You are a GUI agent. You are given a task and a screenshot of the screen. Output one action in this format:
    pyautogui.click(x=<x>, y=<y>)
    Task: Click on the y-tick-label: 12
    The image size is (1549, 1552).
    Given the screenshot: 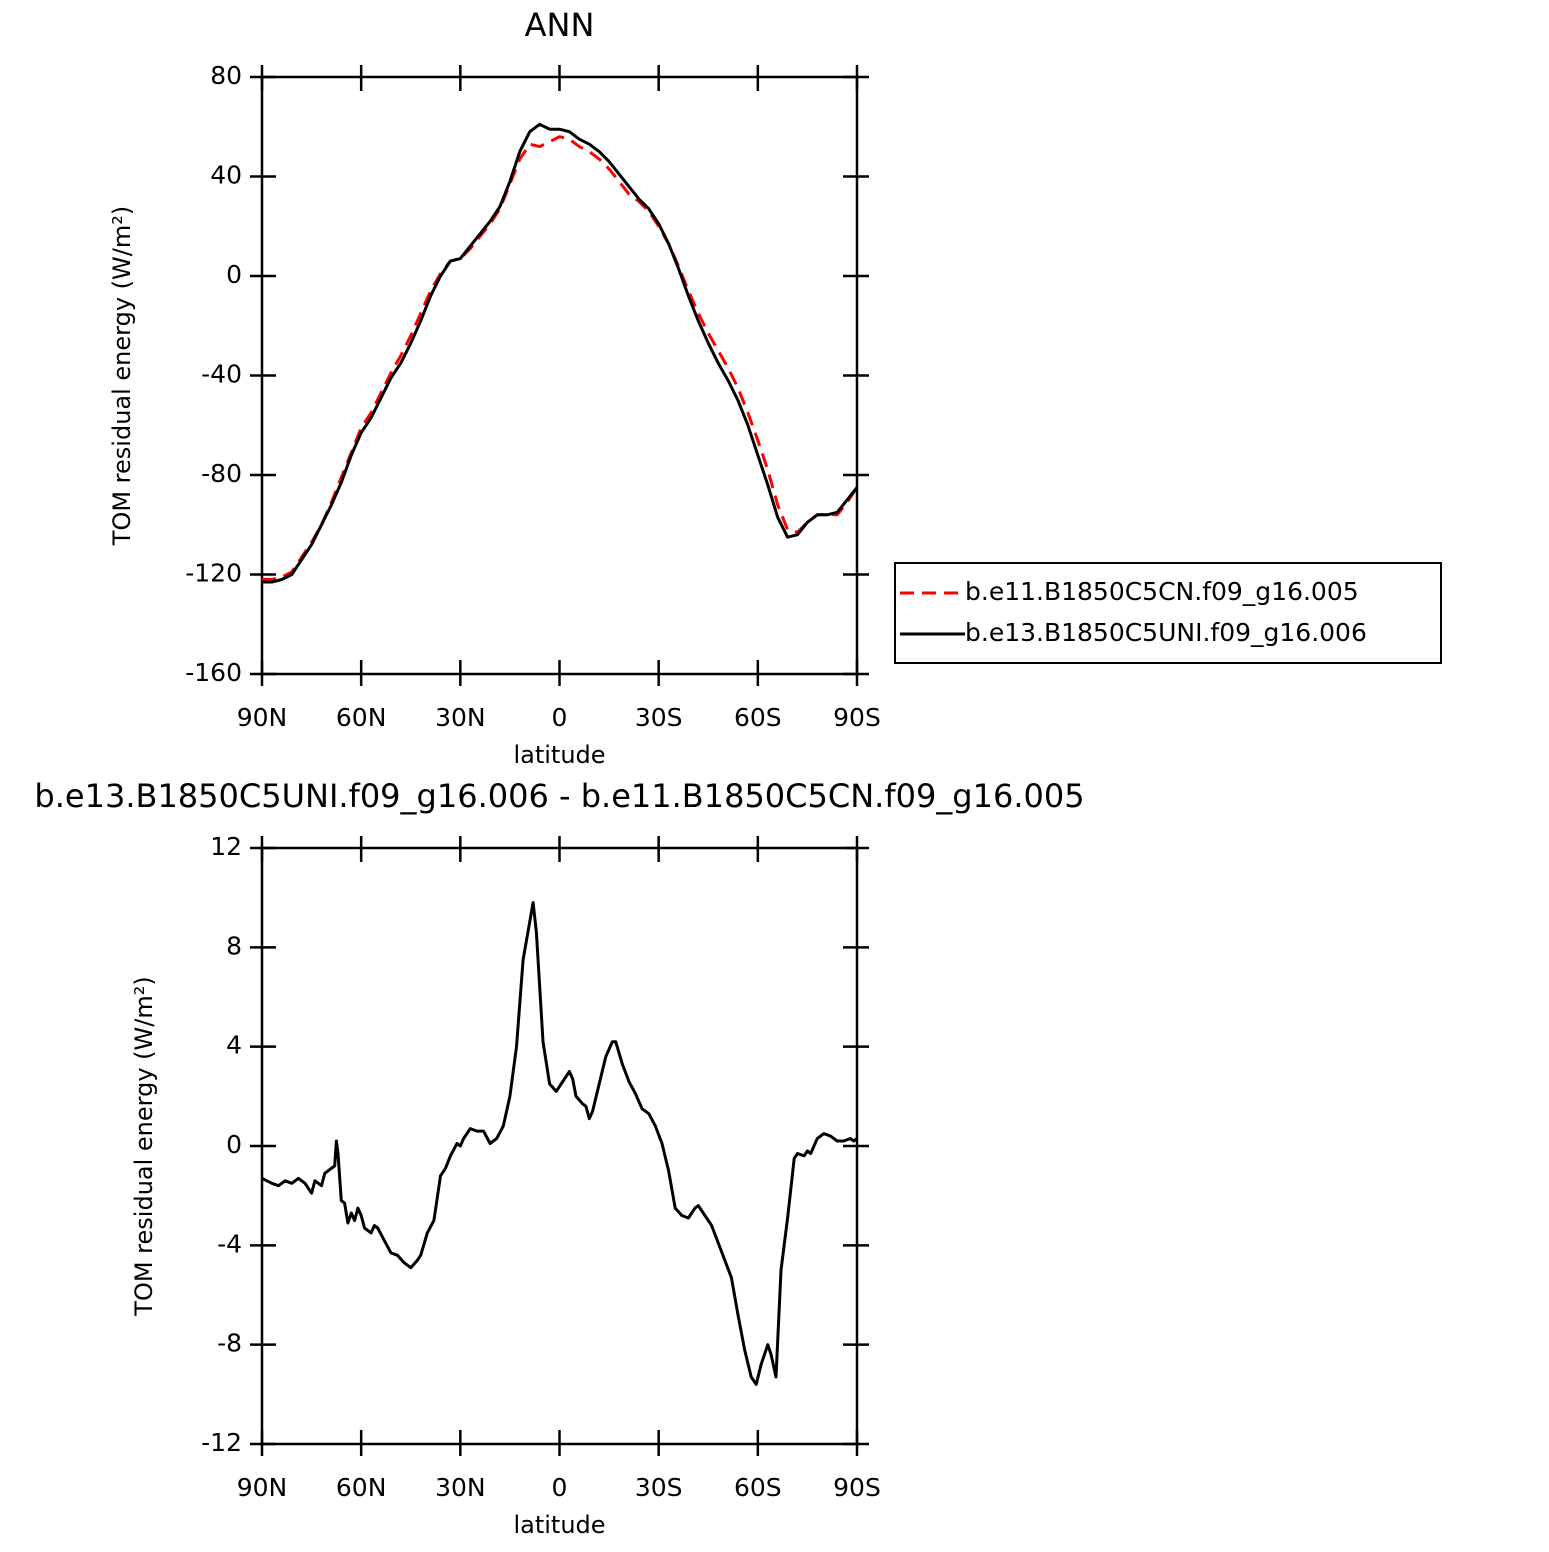 What is the action you would take?
    pyautogui.click(x=226, y=846)
    